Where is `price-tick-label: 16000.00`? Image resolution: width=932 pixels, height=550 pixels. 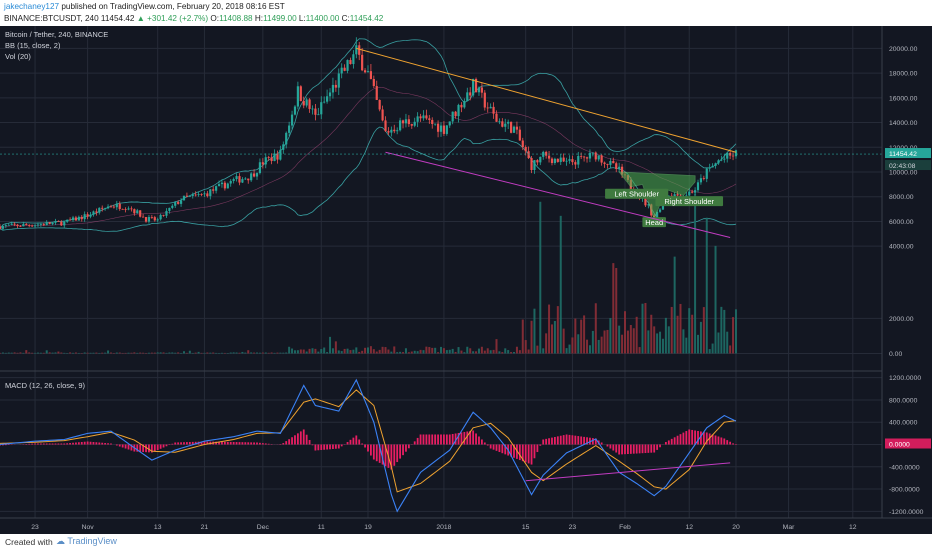 price-tick-label: 16000.00 is located at coordinates (903, 98).